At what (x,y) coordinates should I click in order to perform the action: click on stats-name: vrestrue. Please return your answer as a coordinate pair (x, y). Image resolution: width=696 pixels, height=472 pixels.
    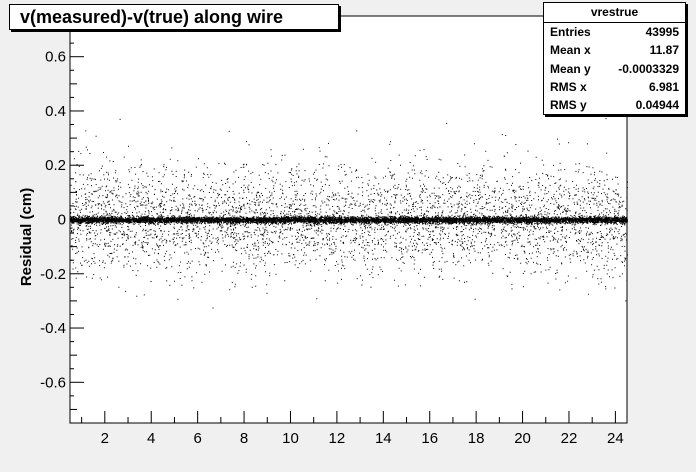
    Looking at the image, I should click on (614, 13).